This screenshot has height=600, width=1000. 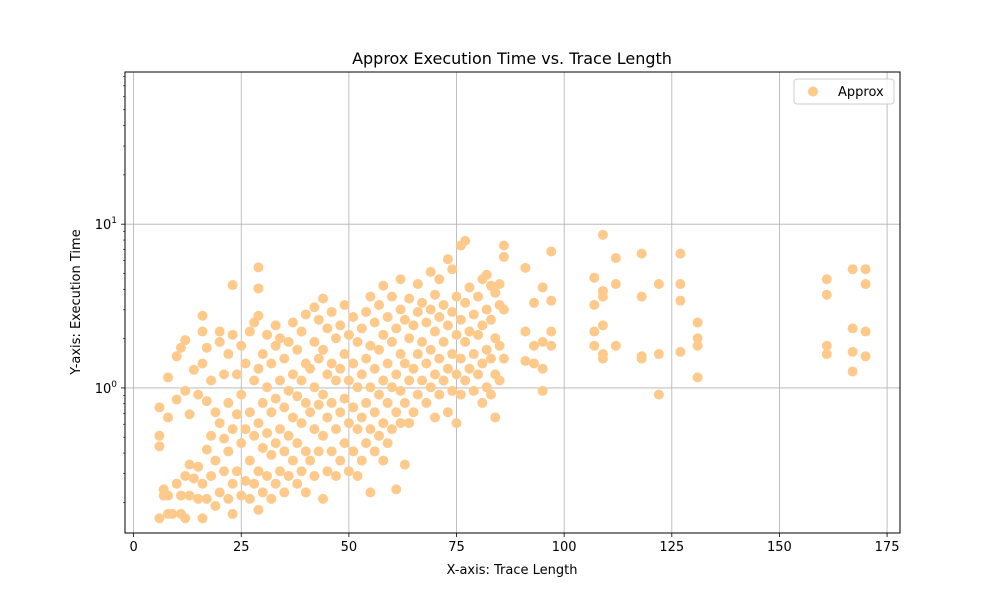 I want to click on legend-marker, so click(x=813, y=91).